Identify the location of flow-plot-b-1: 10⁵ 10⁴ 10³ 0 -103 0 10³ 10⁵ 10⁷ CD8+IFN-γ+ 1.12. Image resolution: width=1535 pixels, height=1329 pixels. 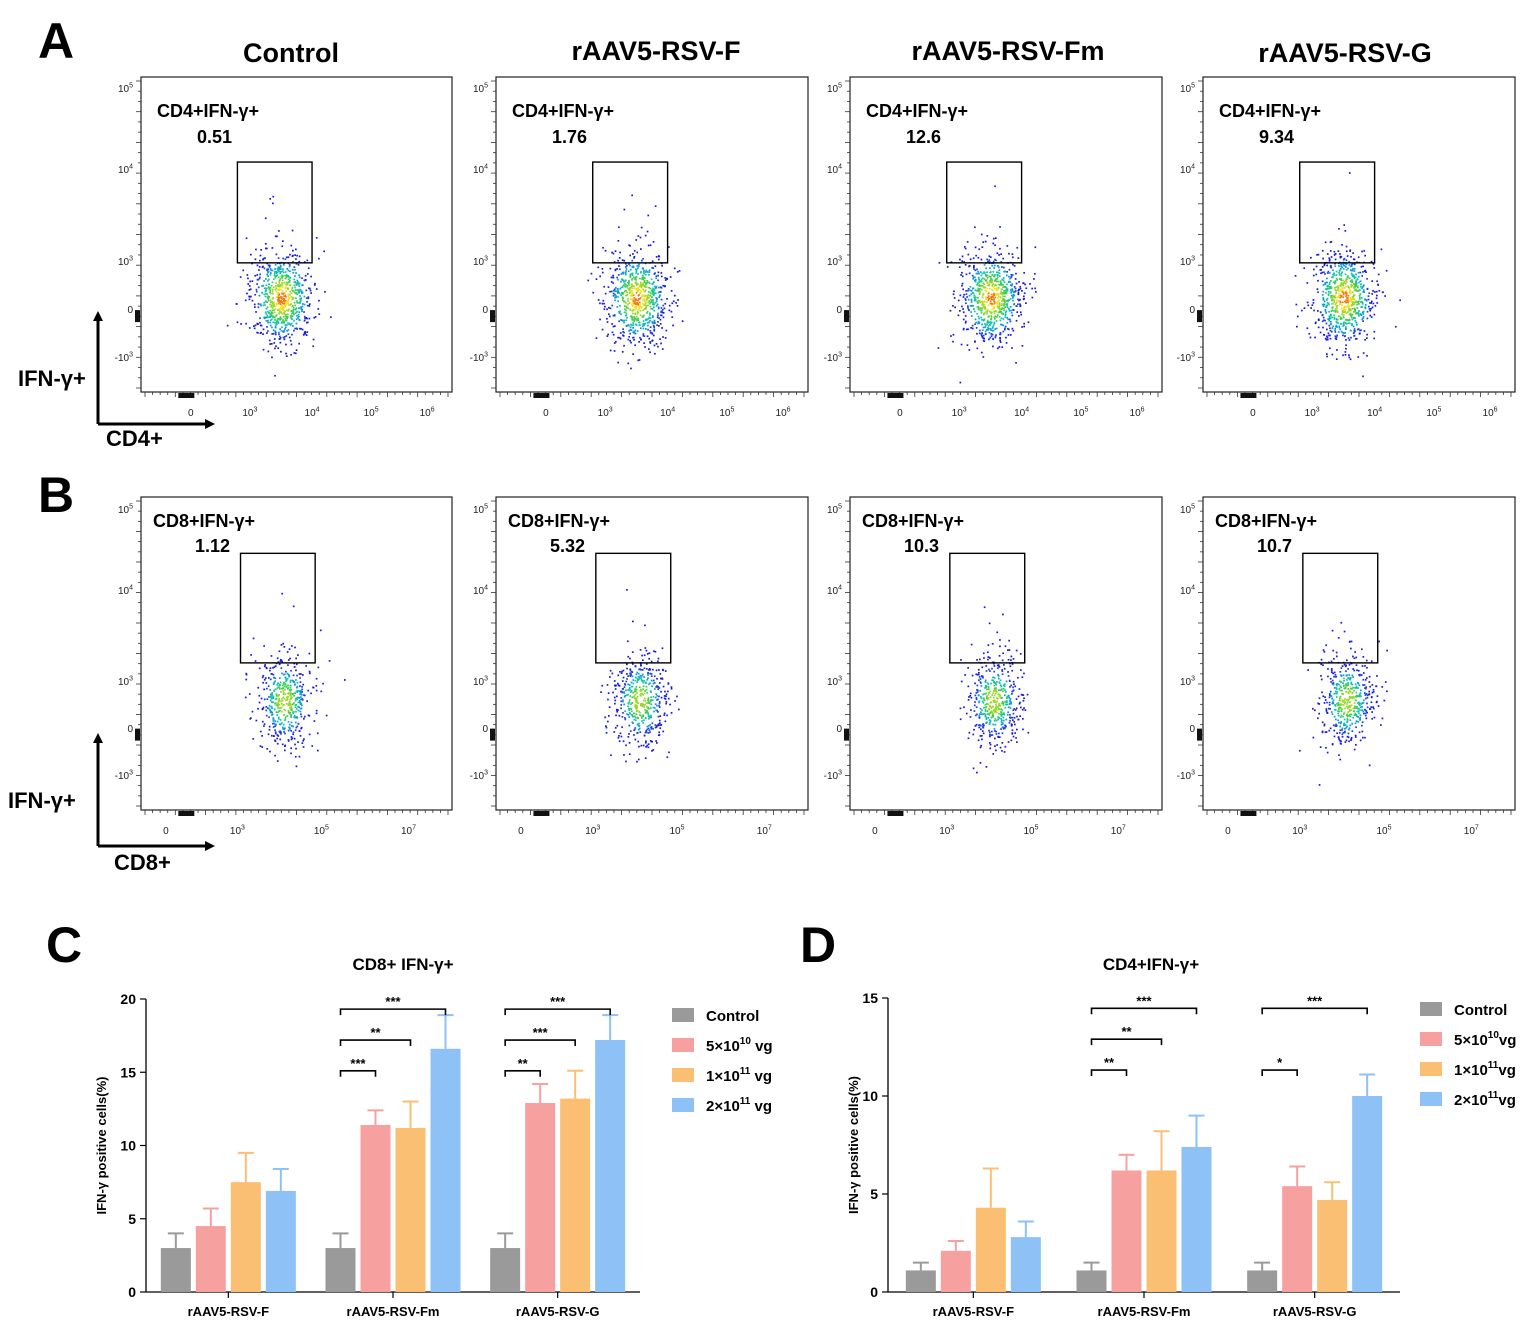
(284, 667).